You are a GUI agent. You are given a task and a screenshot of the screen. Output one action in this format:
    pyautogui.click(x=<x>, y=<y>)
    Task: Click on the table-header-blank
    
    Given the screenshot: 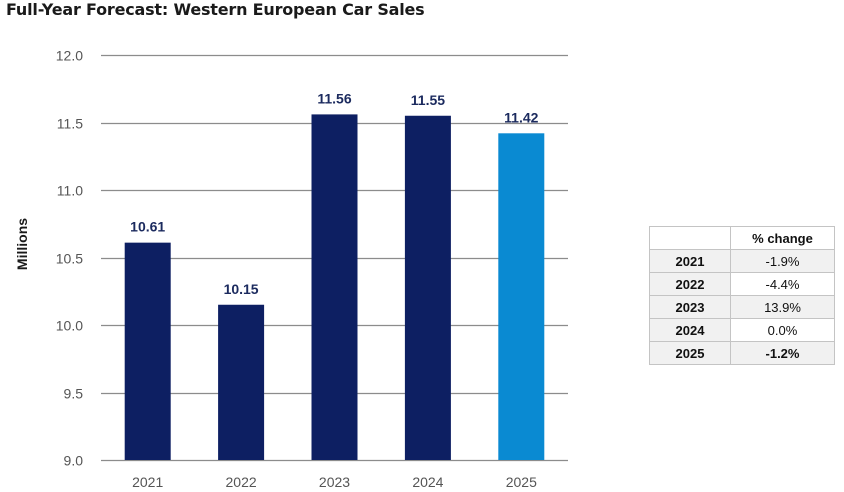 What is the action you would take?
    pyautogui.click(x=690, y=238)
    